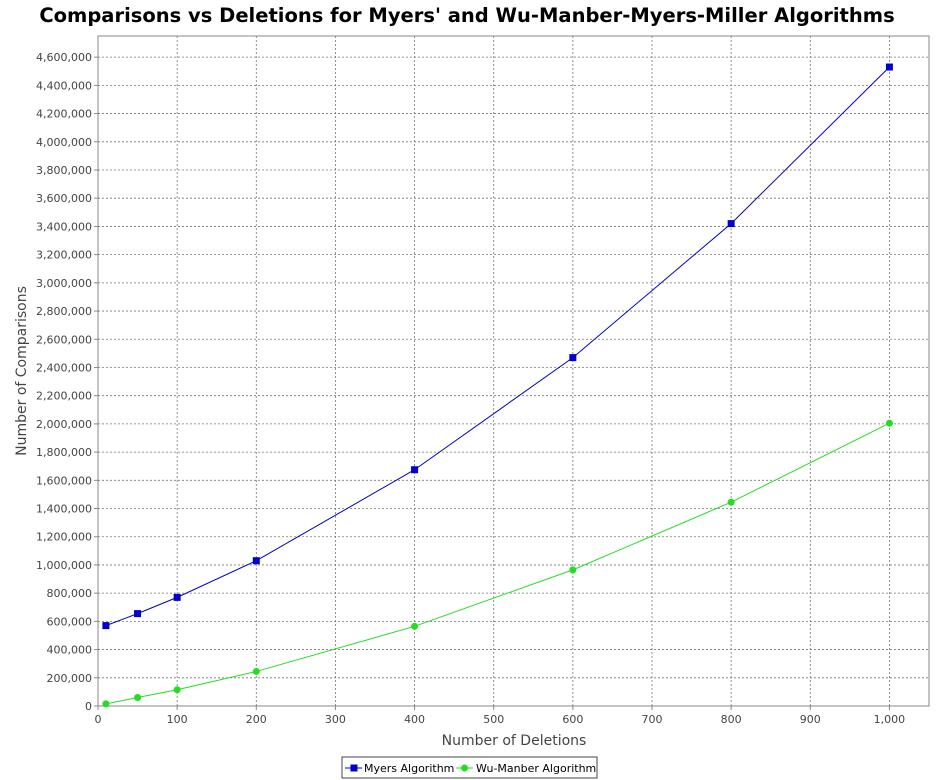  Describe the element at coordinates (88, 706) in the screenshot. I see `y-tick-label: 0` at that location.